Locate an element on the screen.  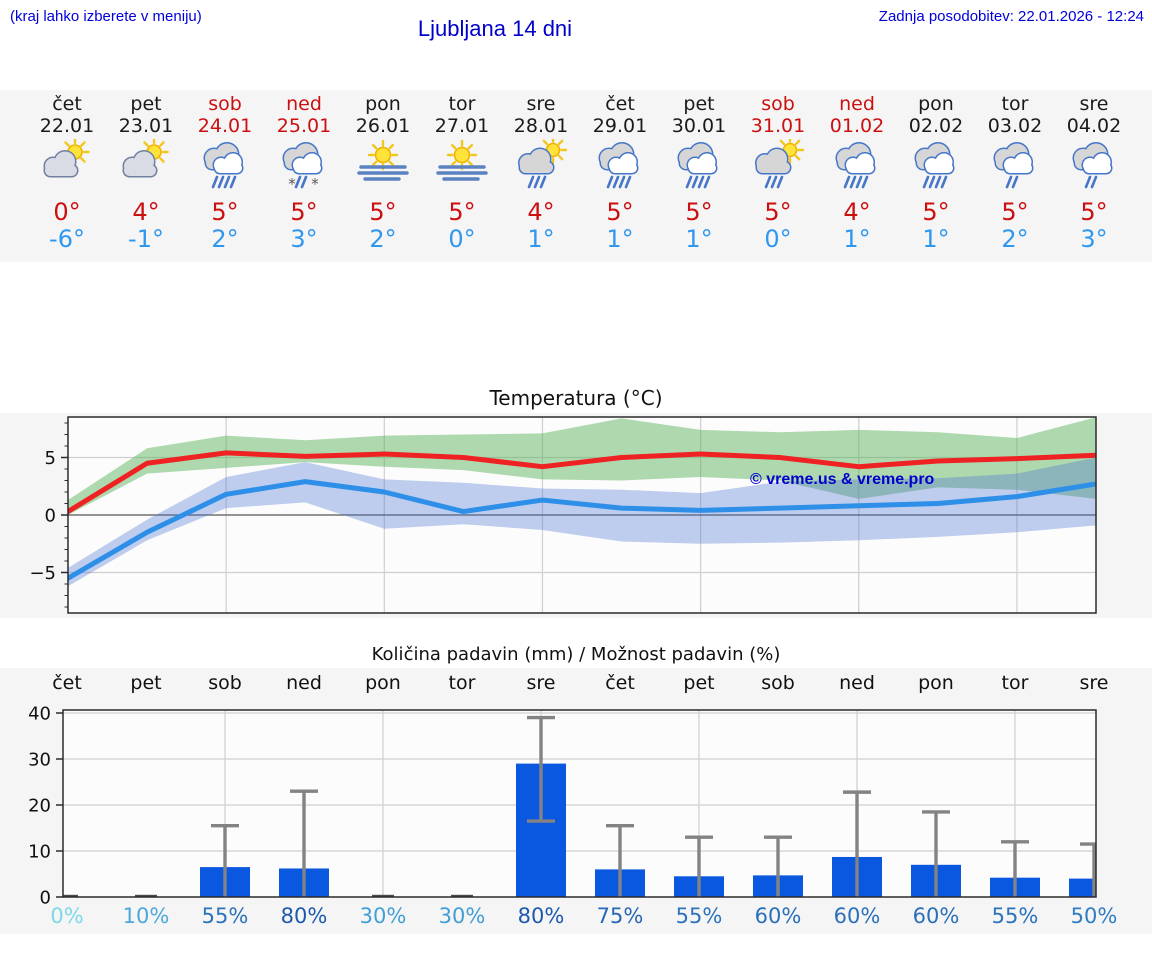
day-name: čet is located at coordinates (67, 104).